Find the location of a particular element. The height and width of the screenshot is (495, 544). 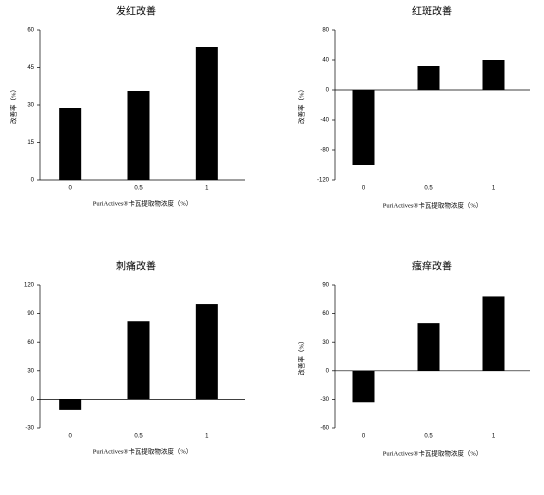

chart-title: 红斑改善 is located at coordinates (432, 10).